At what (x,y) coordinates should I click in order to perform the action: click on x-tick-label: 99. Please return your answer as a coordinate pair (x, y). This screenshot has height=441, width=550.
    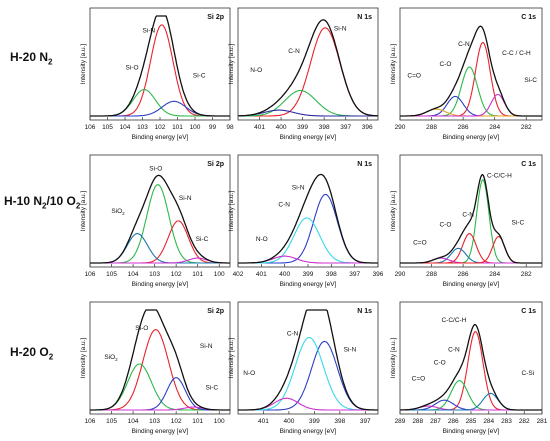
    Looking at the image, I should click on (213, 127).